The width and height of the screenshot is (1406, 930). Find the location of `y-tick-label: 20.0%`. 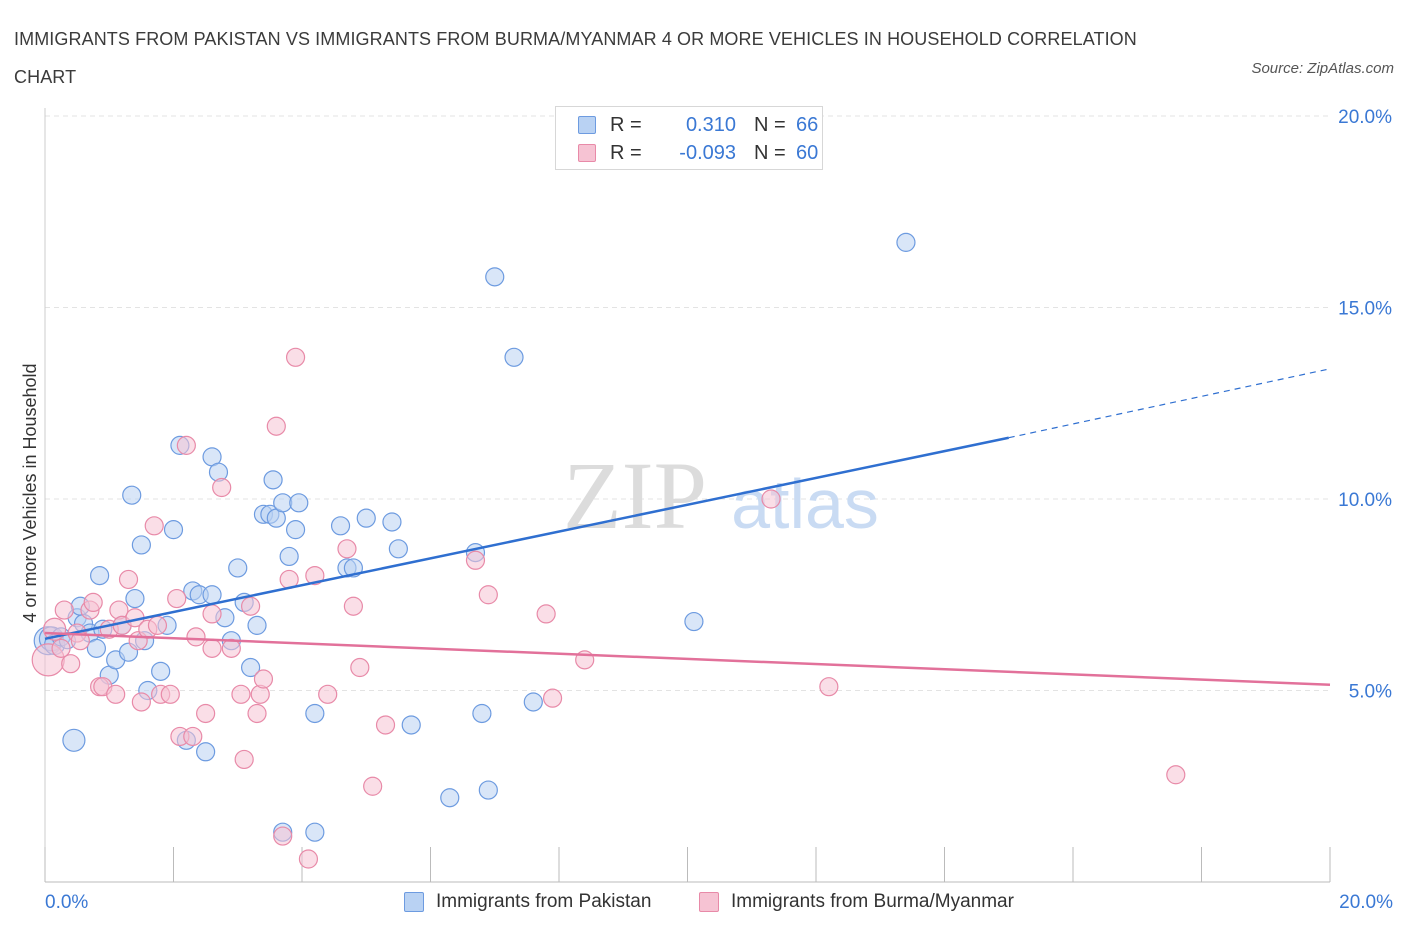

y-tick-label: 20.0% is located at coordinates (1365, 117).